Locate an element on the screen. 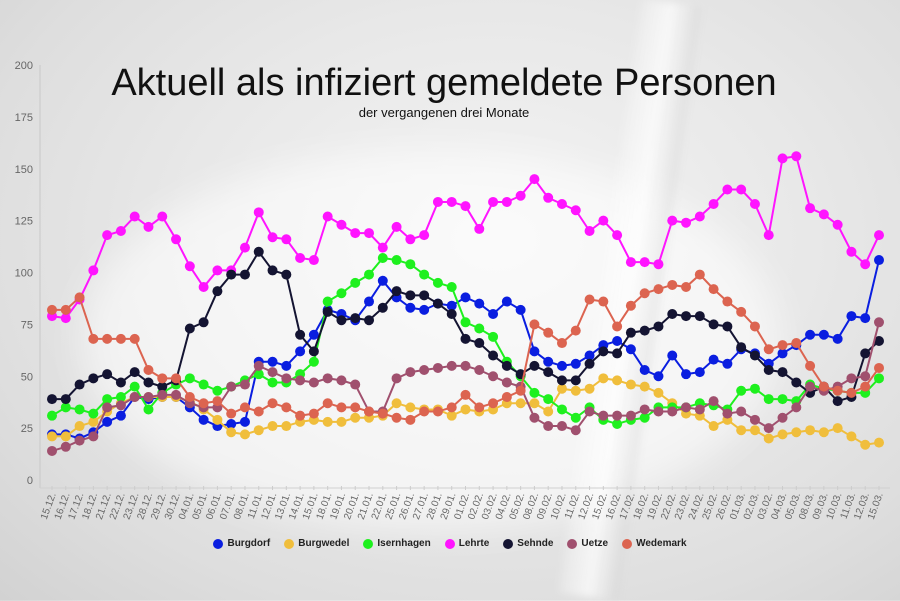 The height and width of the screenshot is (601, 900). legend-label: Burgwedel is located at coordinates (324, 543).